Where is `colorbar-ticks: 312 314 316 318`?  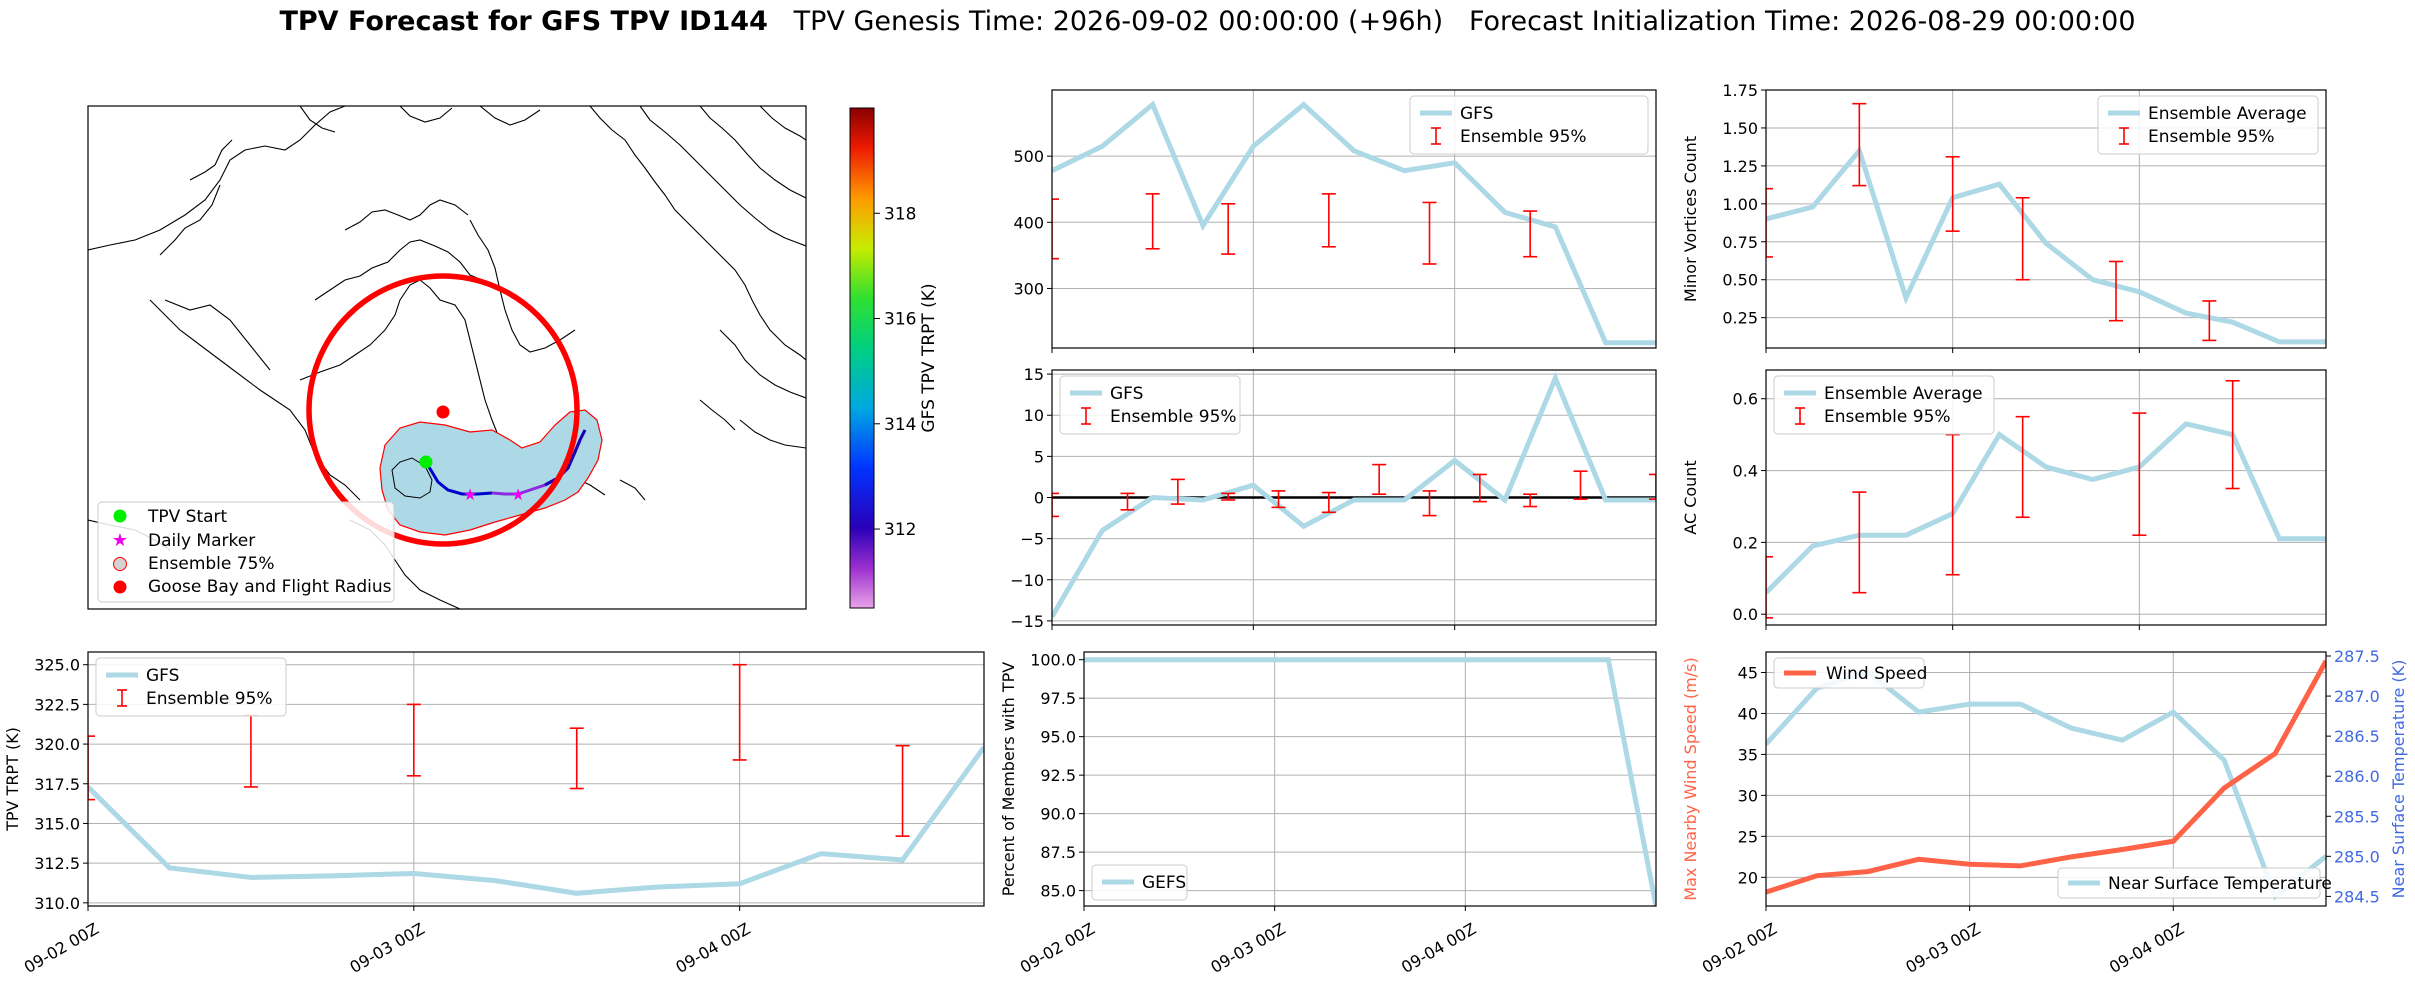 colorbar-ticks: 312 314 316 318 is located at coordinates (895, 372).